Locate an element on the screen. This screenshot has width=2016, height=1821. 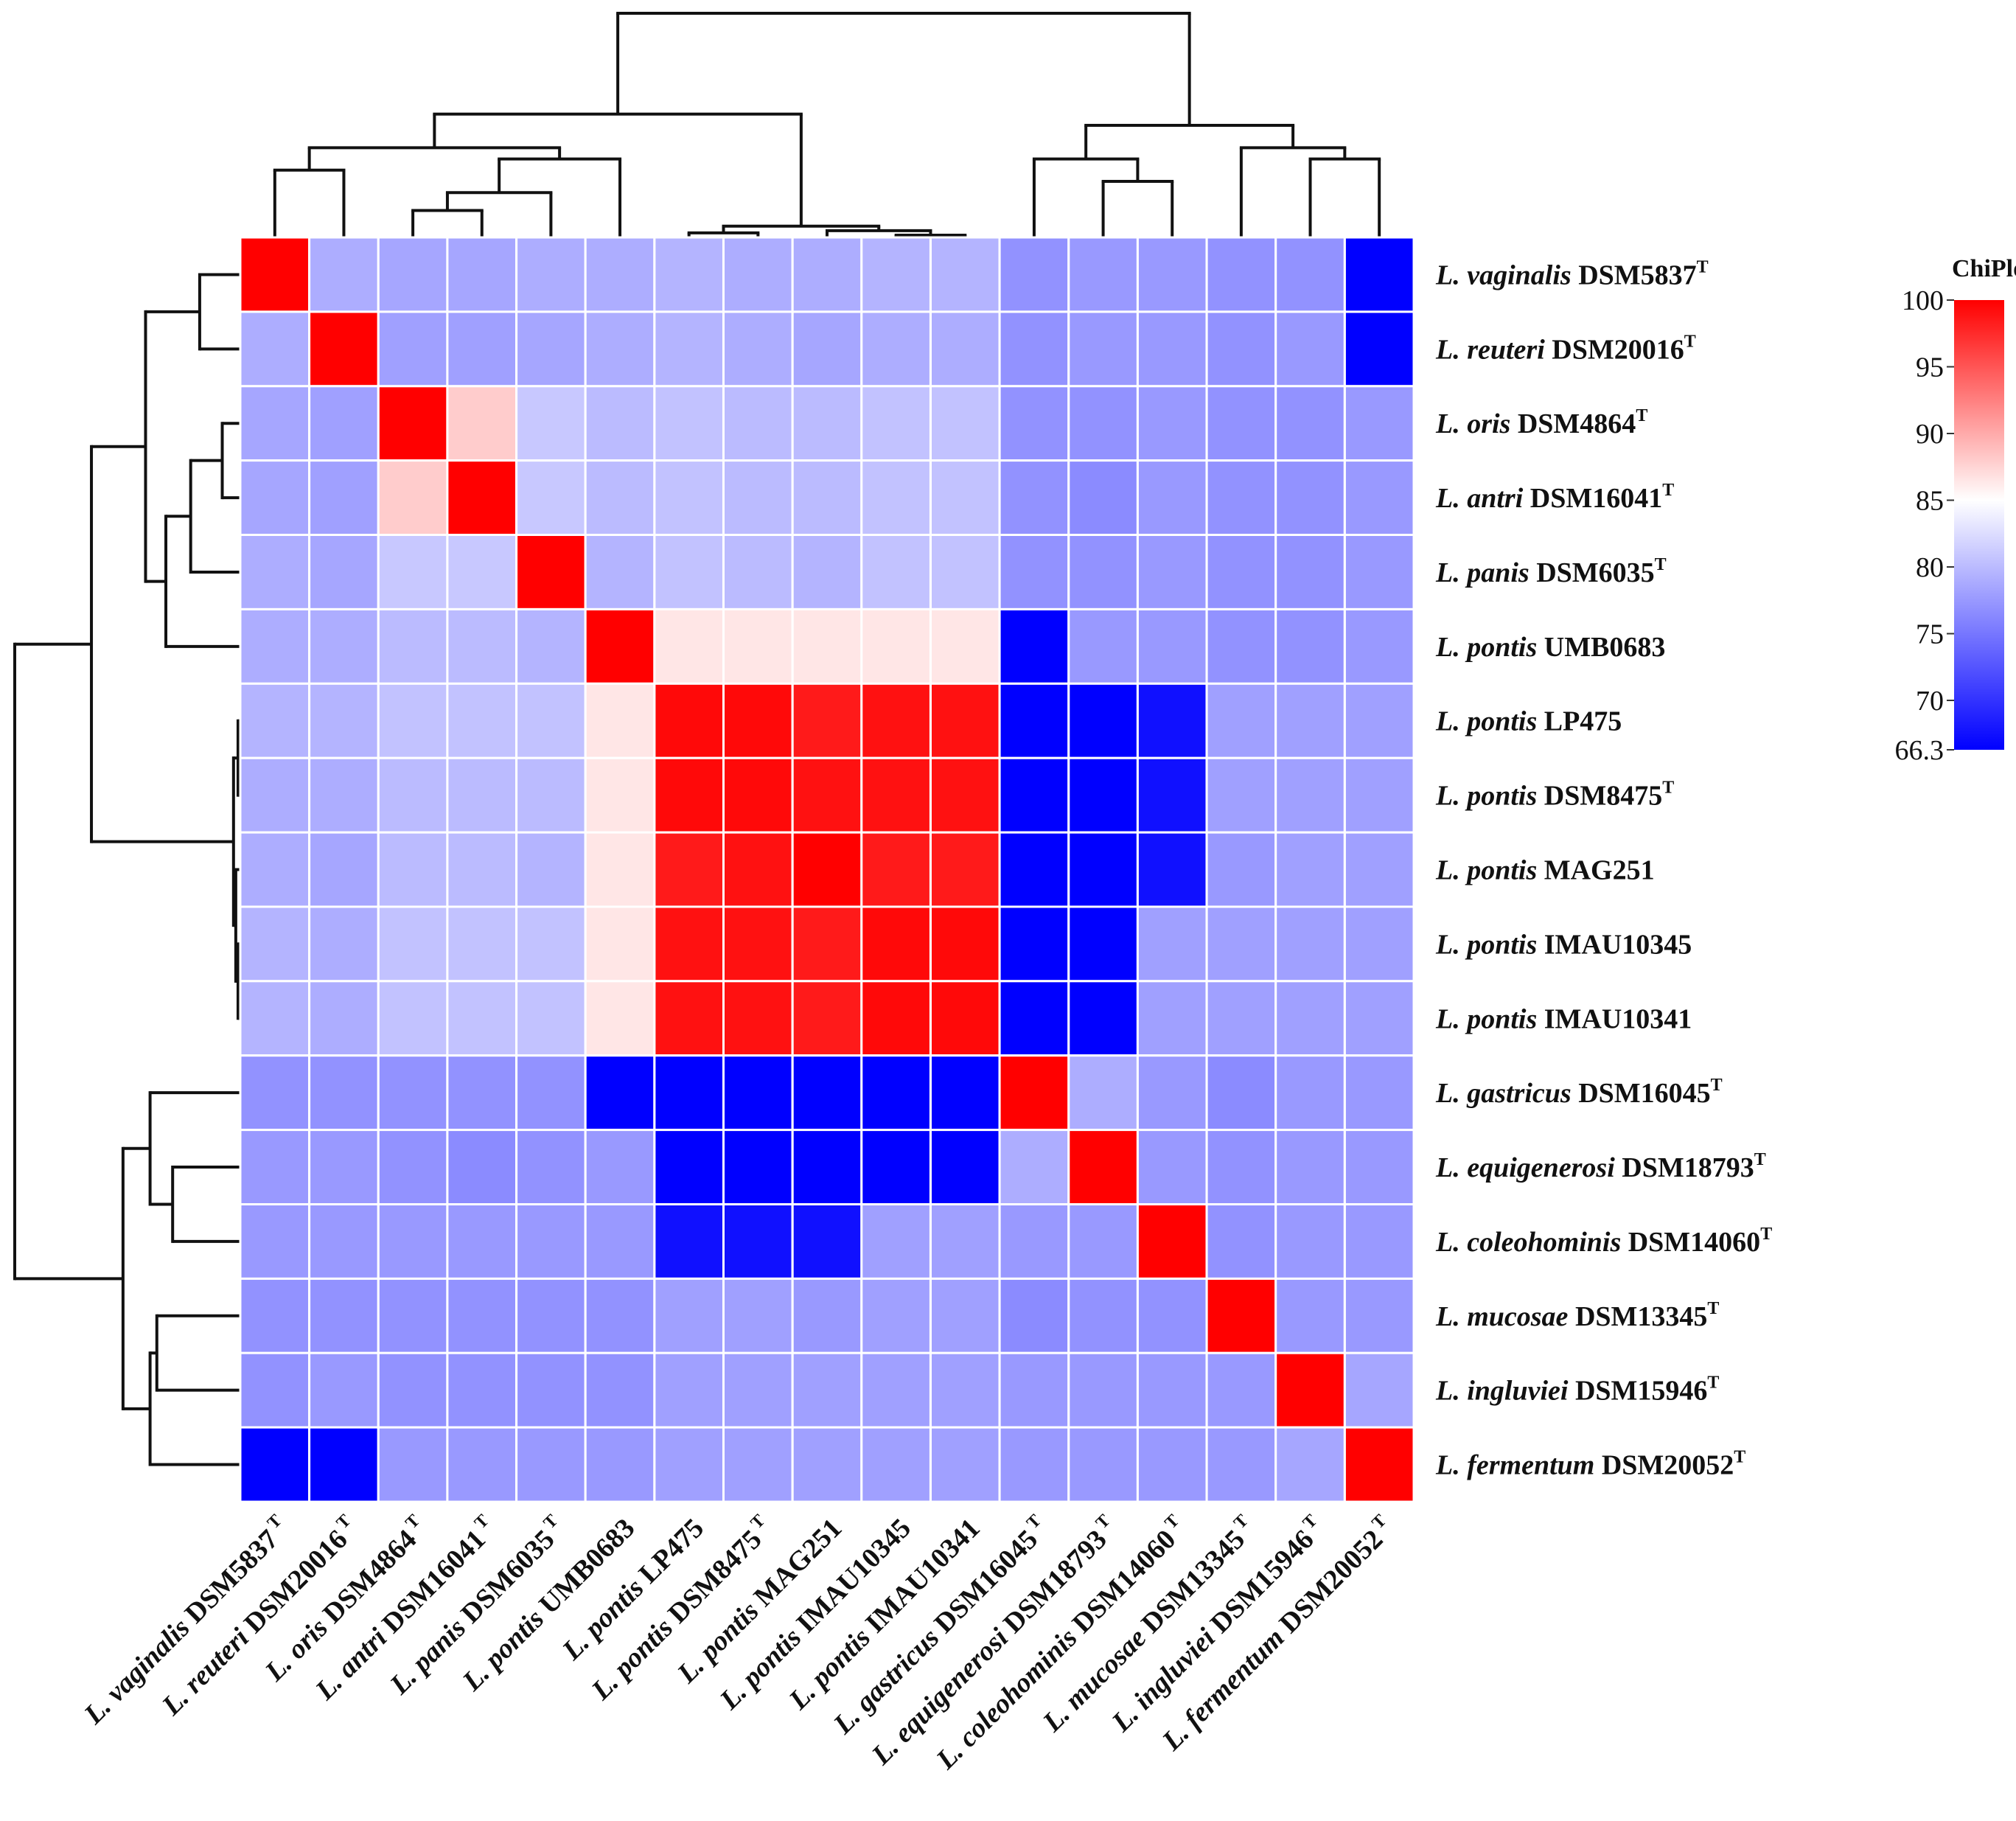
row-label: L. antri DSM16041T is located at coordinates (1554, 497).